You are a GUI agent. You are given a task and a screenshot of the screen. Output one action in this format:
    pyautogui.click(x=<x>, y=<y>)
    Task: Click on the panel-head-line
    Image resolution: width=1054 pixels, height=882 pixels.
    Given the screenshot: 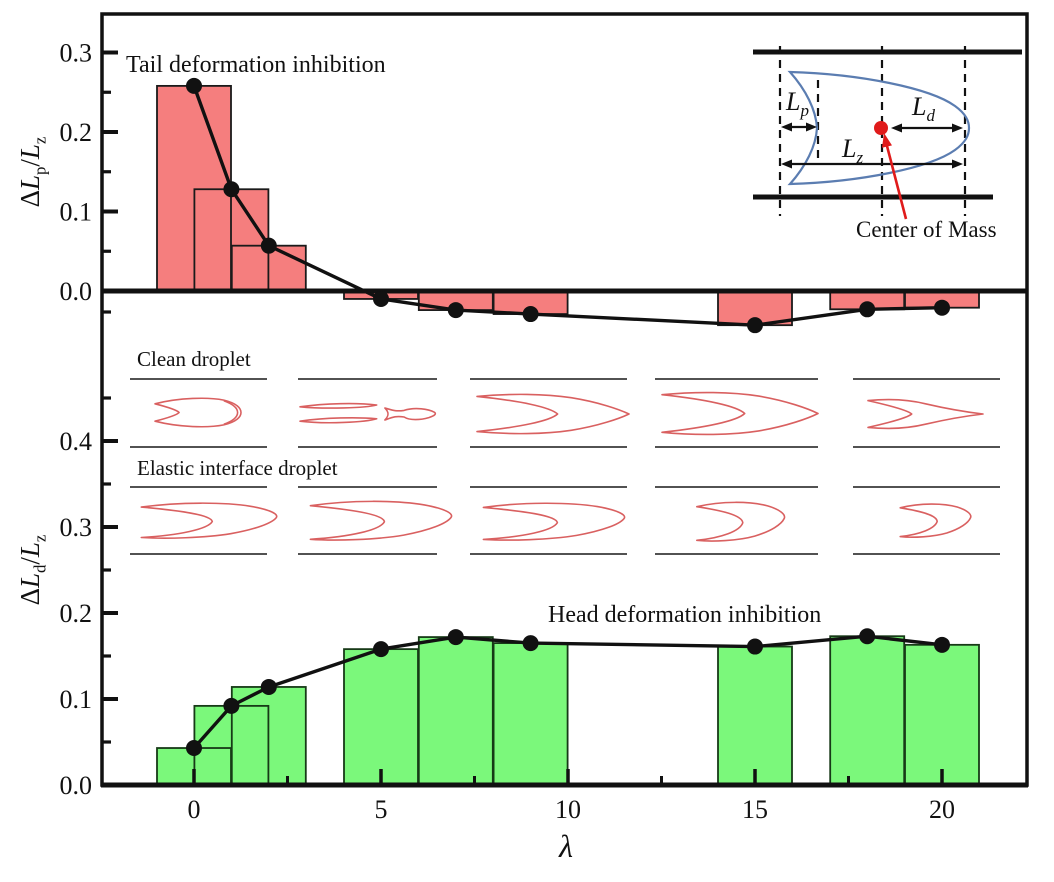 What is the action you would take?
    pyautogui.click(x=568, y=692)
    